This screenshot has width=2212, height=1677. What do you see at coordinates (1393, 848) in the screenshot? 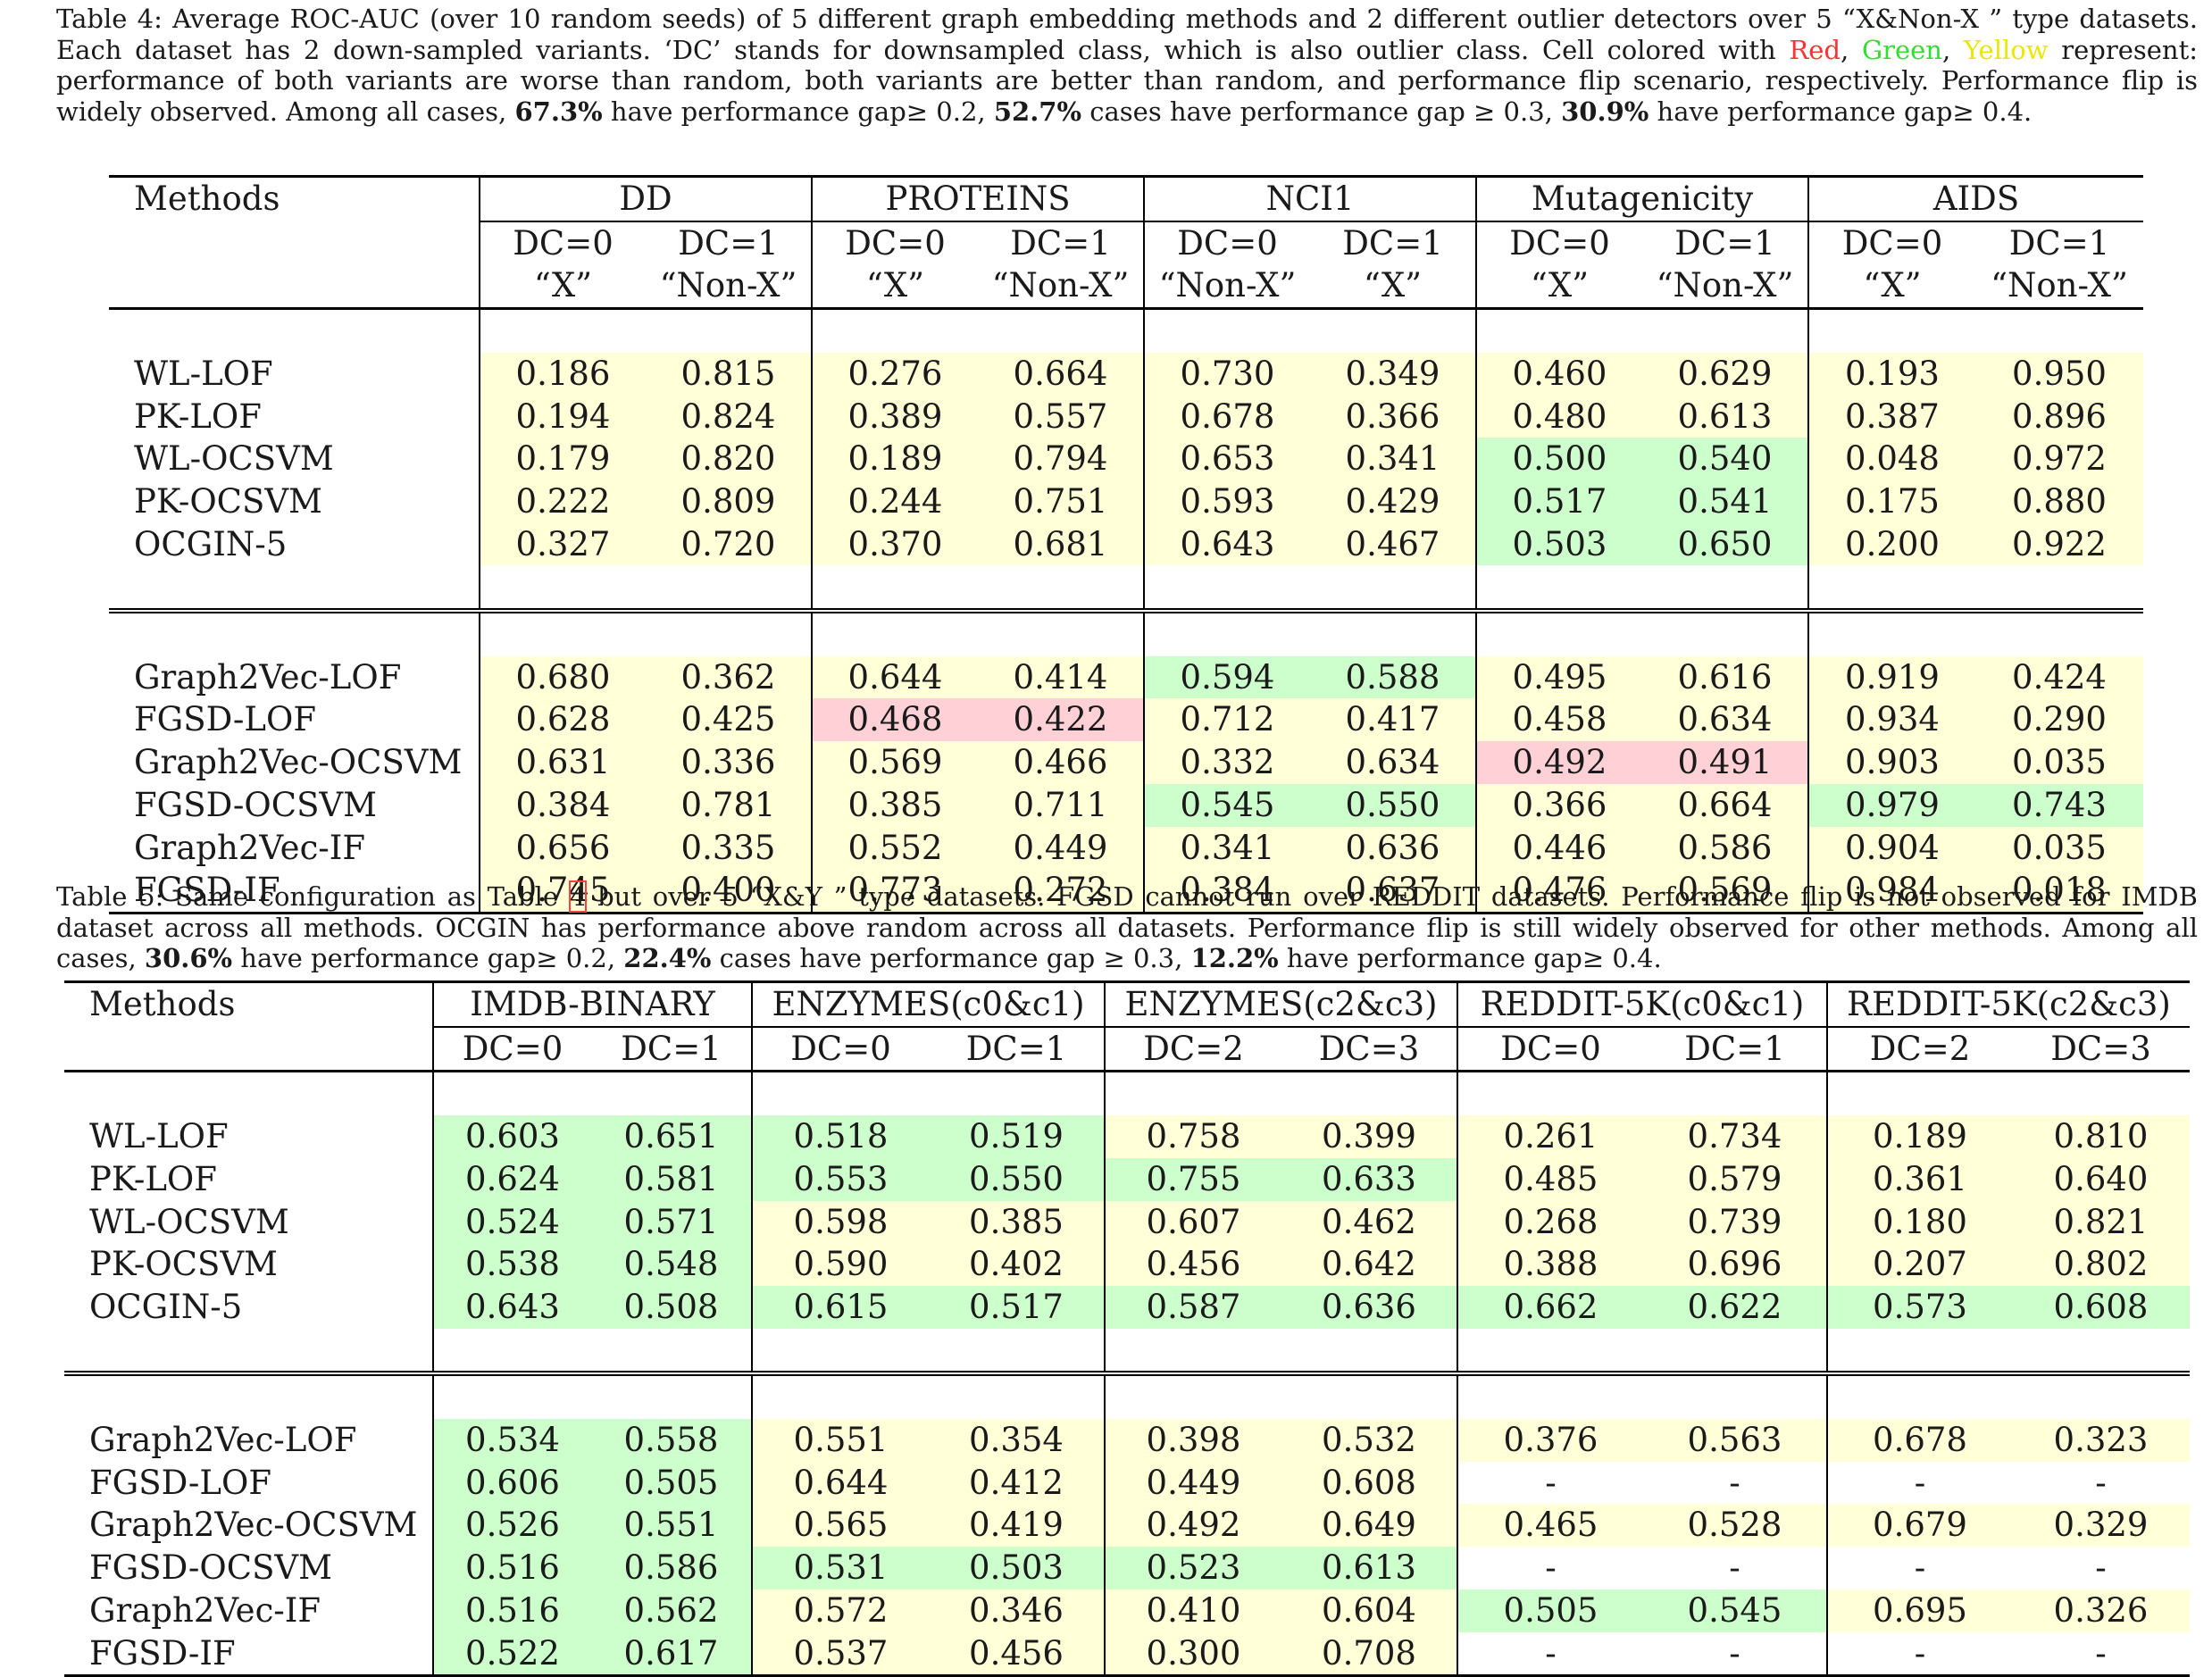
I see `value-cell: 0.636` at bounding box center [1393, 848].